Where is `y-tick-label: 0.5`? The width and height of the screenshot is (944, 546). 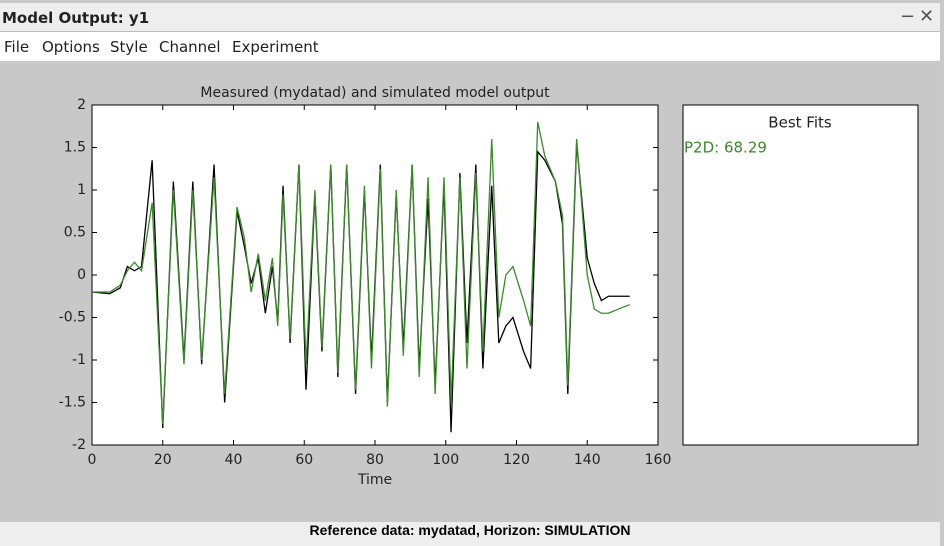
y-tick-label: 0.5 is located at coordinates (75, 233).